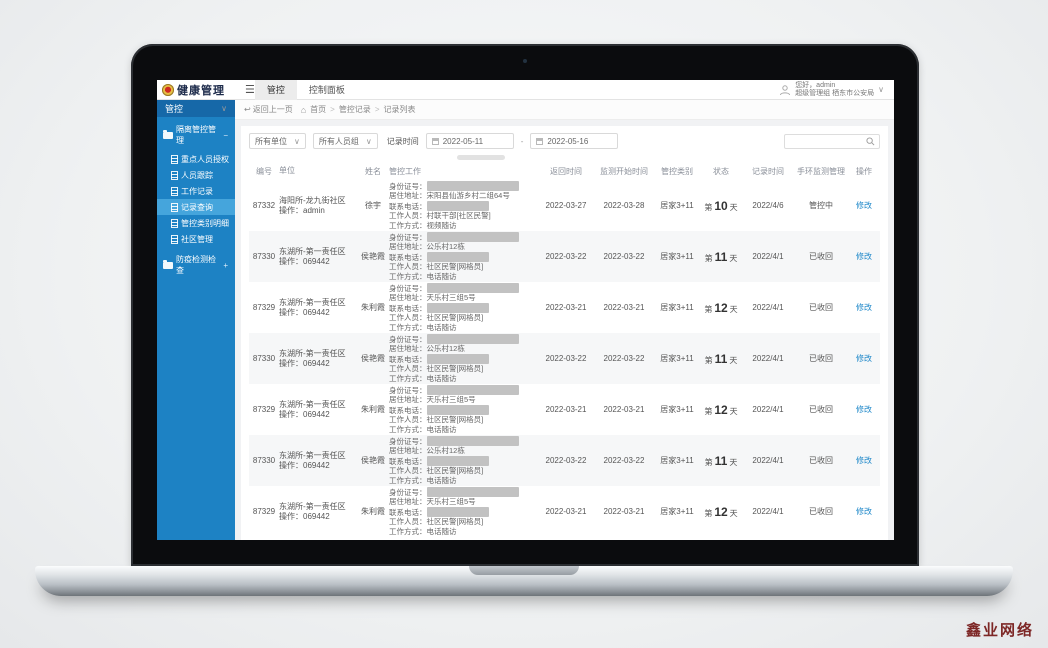 The image size is (1048, 648). I want to click on sidebar-group-quarantine: 隔离管控管理 −, so click(196, 134).